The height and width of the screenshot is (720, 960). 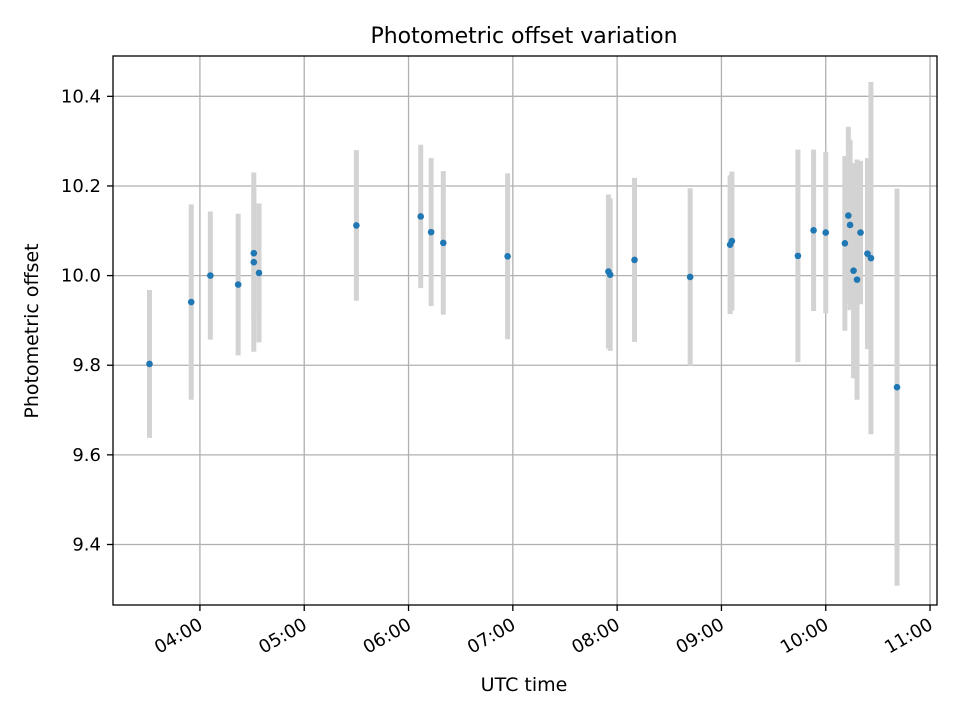 What do you see at coordinates (804, 636) in the screenshot?
I see `x-tick-label: 10:00` at bounding box center [804, 636].